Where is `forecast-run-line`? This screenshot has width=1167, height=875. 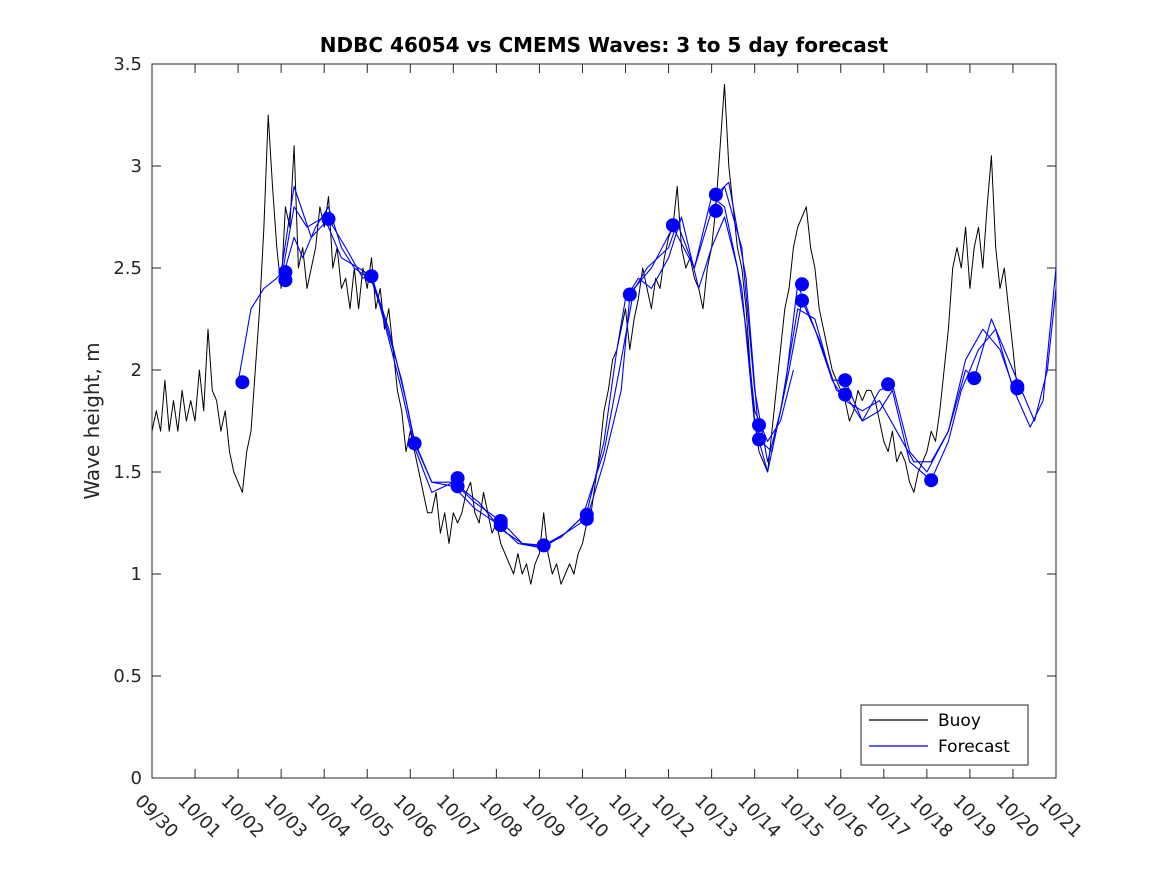 forecast-run-line is located at coordinates (886, 331).